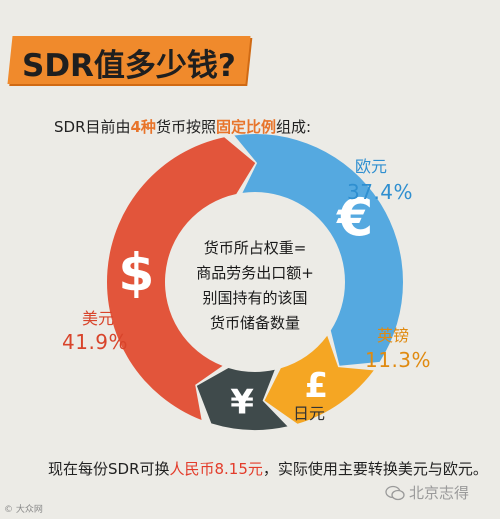  What do you see at coordinates (143, 127) in the screenshot?
I see `intro-count: 4种` at bounding box center [143, 127].